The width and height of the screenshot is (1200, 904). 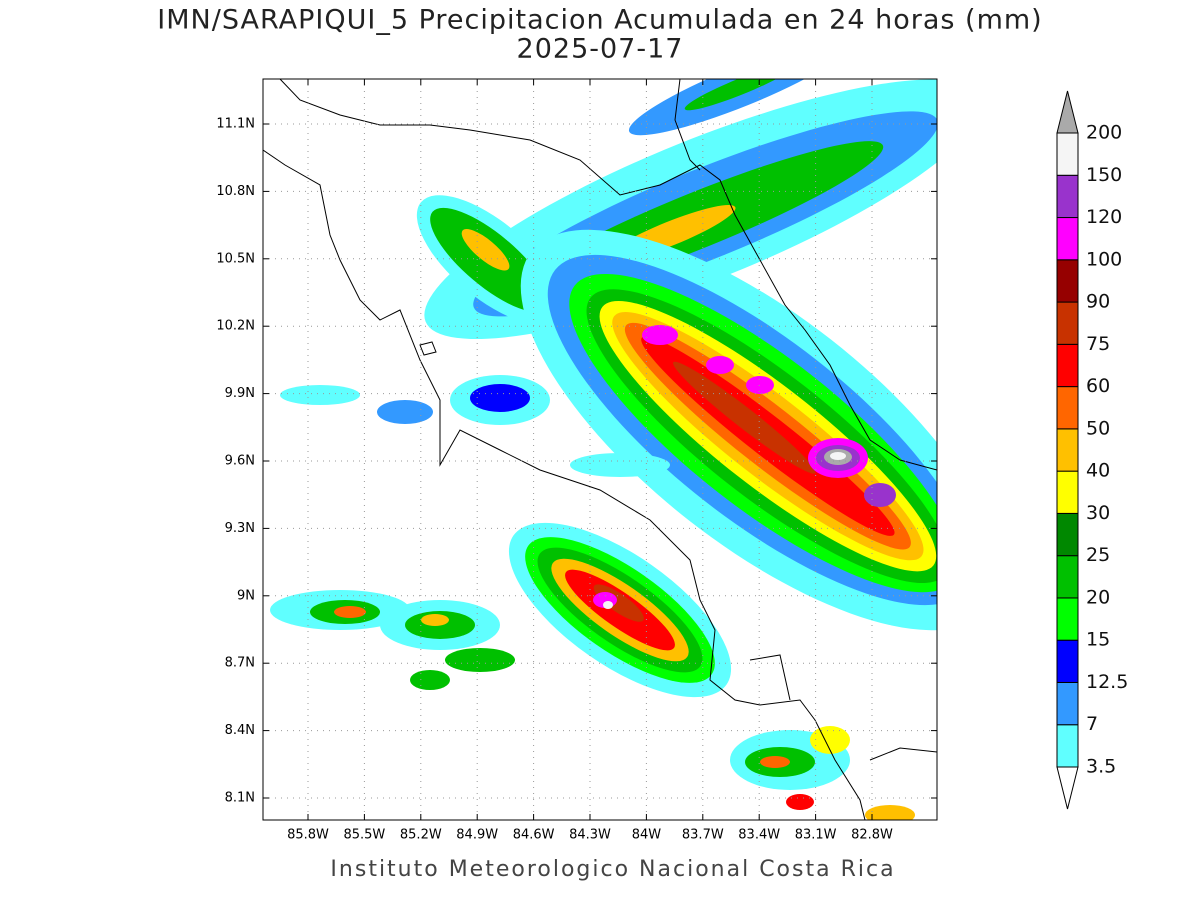 I want to click on colorbar-label: 15, so click(x=1098, y=640).